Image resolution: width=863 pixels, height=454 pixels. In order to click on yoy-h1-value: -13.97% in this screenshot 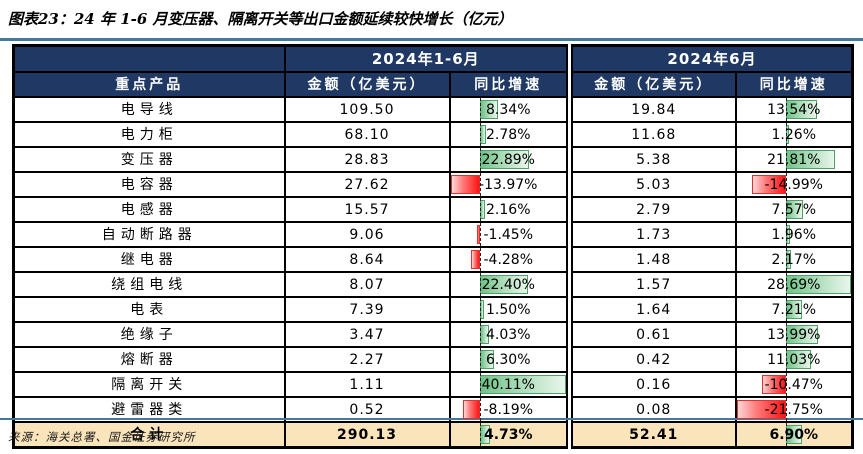, I will do `click(508, 184)`.